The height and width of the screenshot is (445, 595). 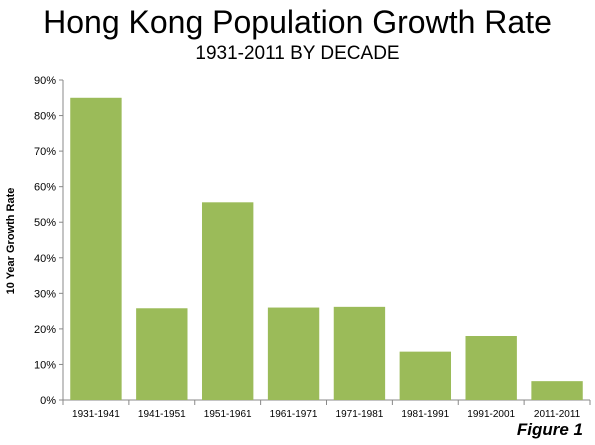 I want to click on y-tick-label: 70%, so click(x=45, y=152).